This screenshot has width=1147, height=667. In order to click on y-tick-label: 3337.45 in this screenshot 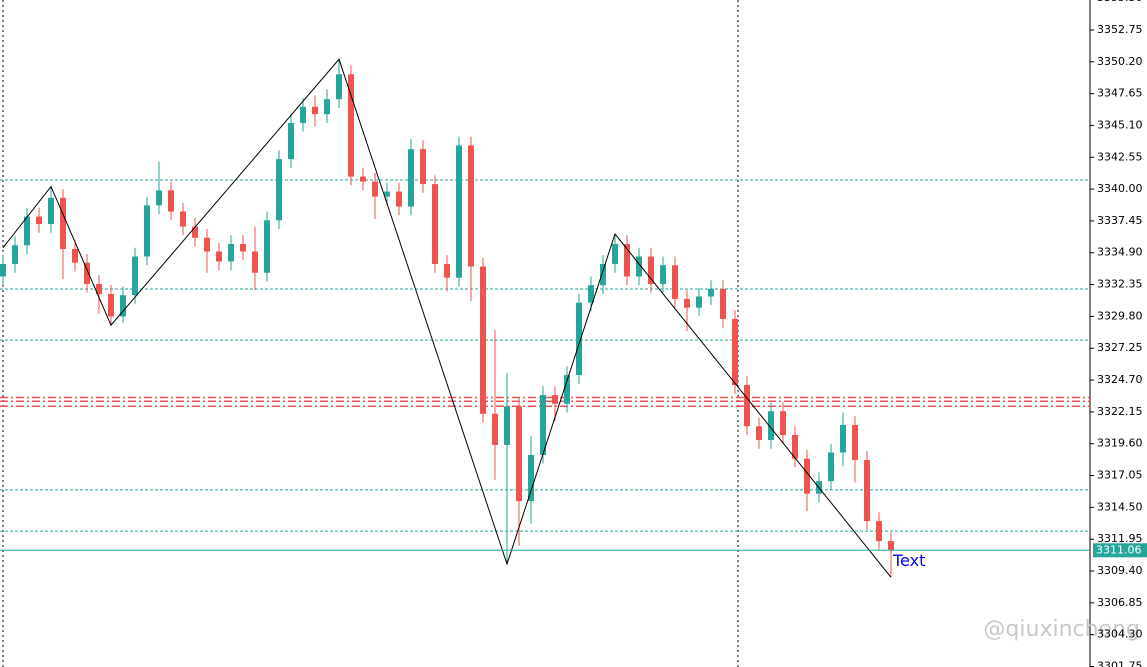, I will do `click(1120, 220)`.